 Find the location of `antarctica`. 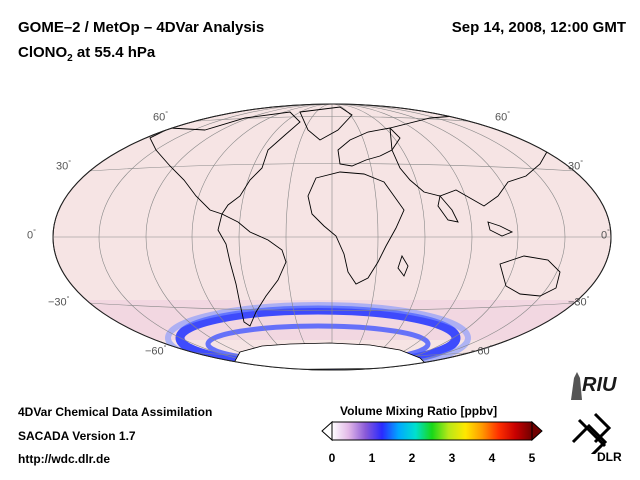

antarctica is located at coordinates (330, 356).